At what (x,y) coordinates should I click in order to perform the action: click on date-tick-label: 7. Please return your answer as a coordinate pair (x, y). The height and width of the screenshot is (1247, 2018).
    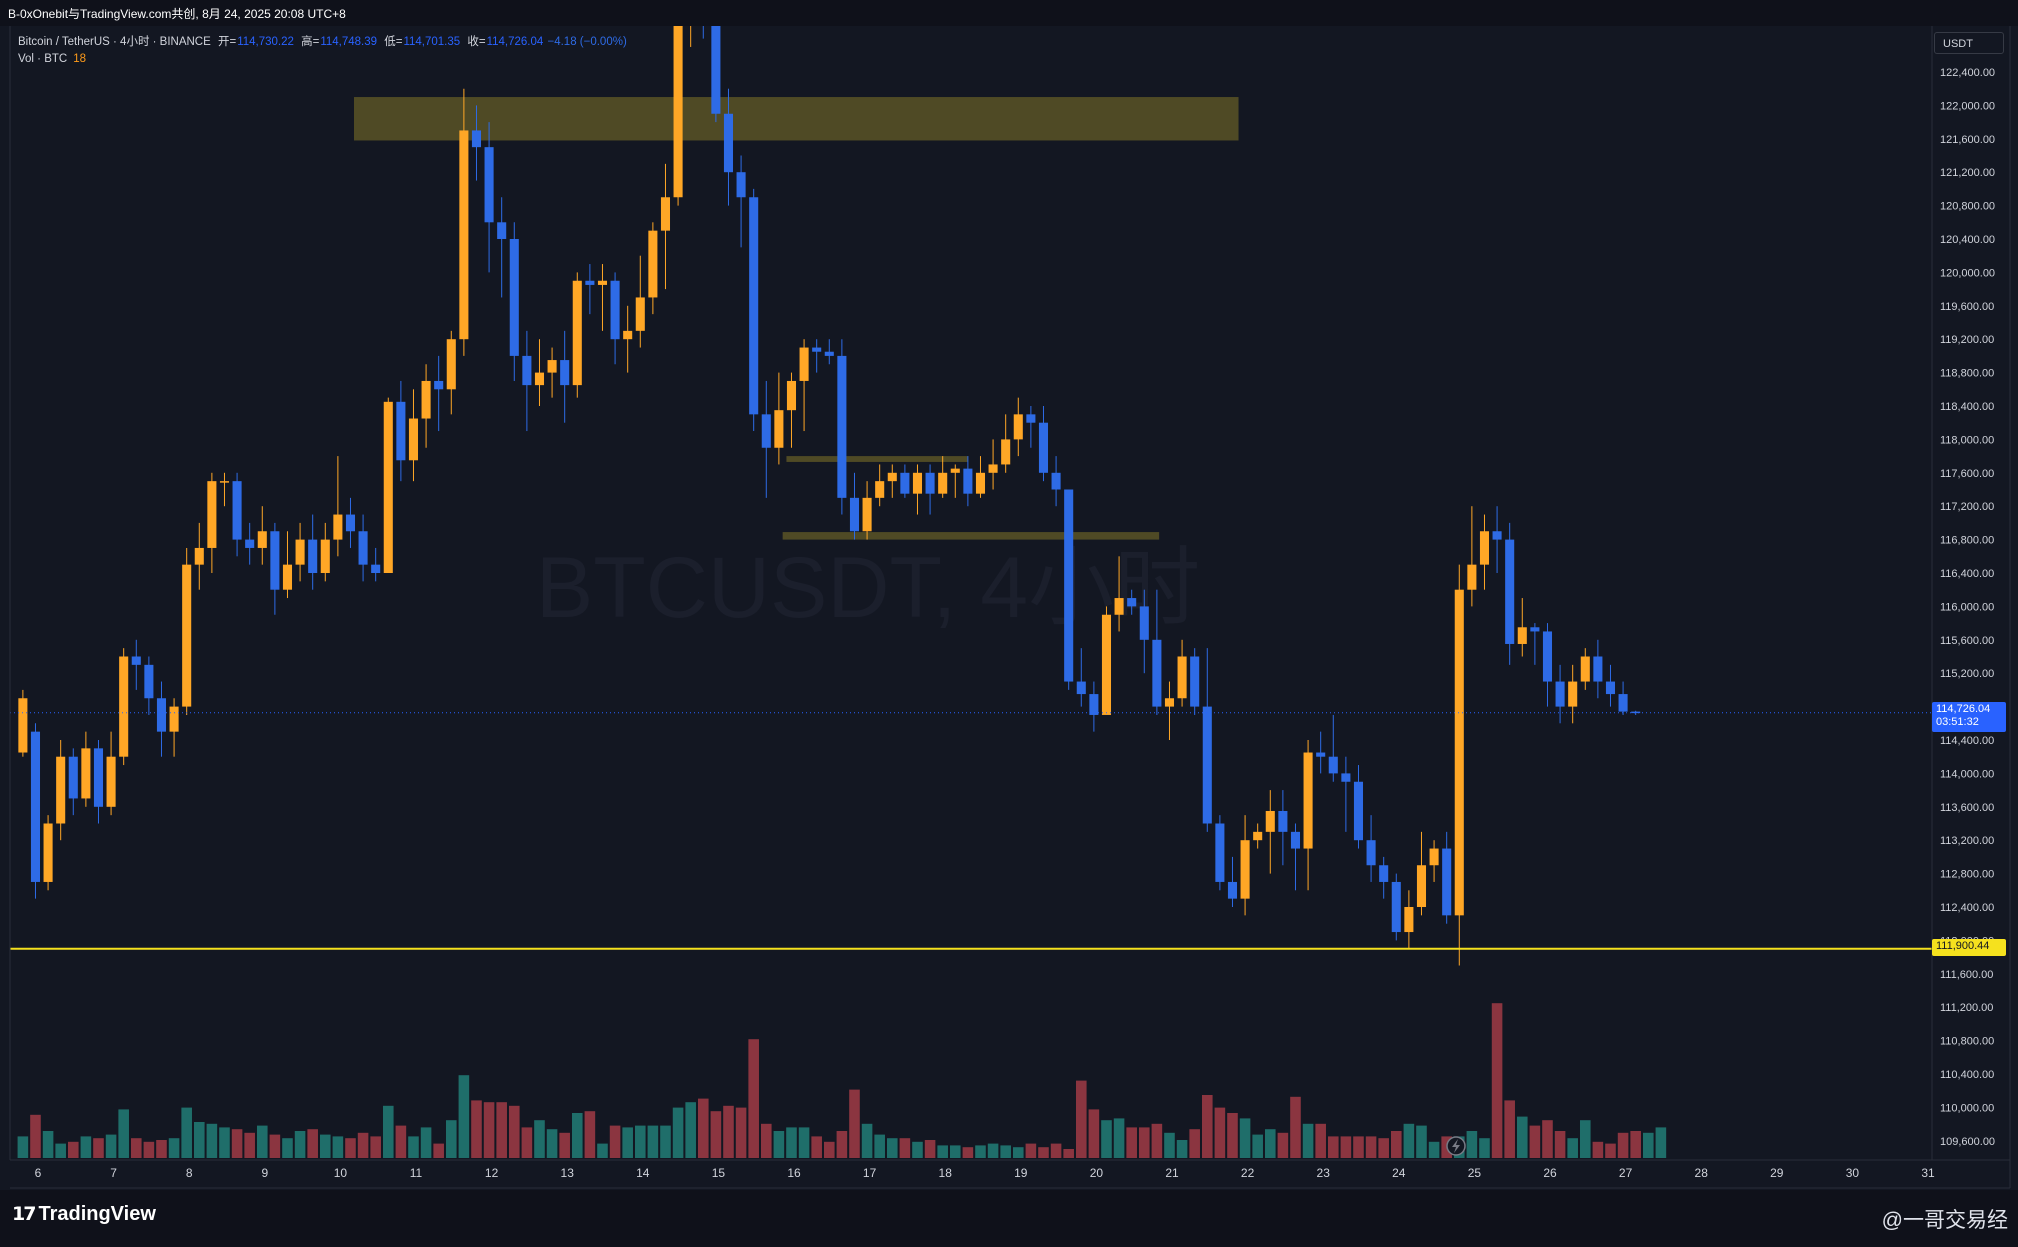
    Looking at the image, I should click on (113, 1173).